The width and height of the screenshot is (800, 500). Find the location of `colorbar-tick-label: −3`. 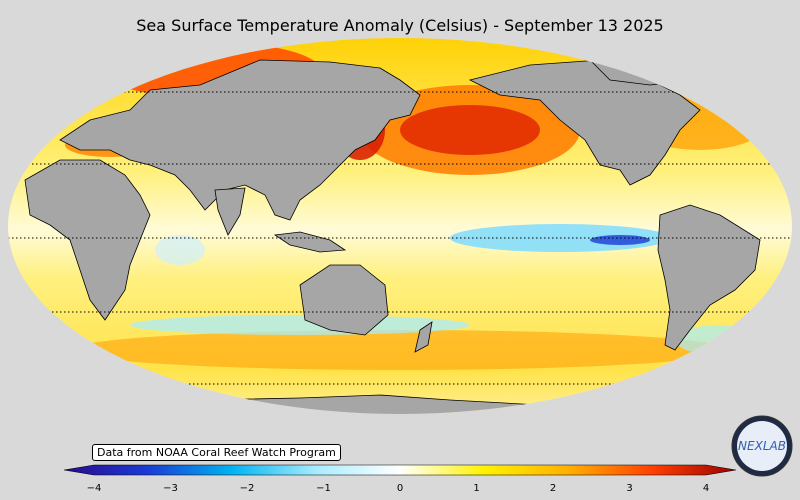

colorbar-tick-label: −3 is located at coordinates (170, 488).